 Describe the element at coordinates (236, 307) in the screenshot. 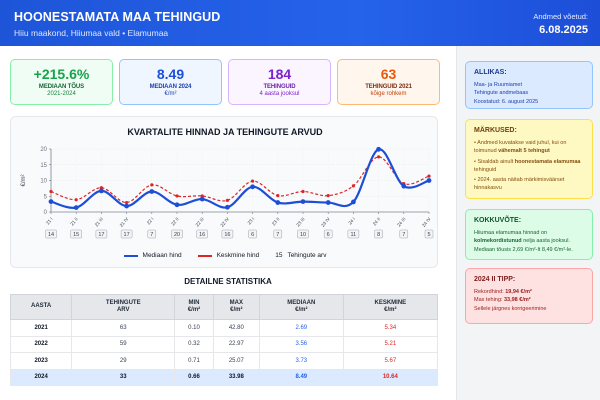

I see `col-header-max: MAX €/m²` at that location.